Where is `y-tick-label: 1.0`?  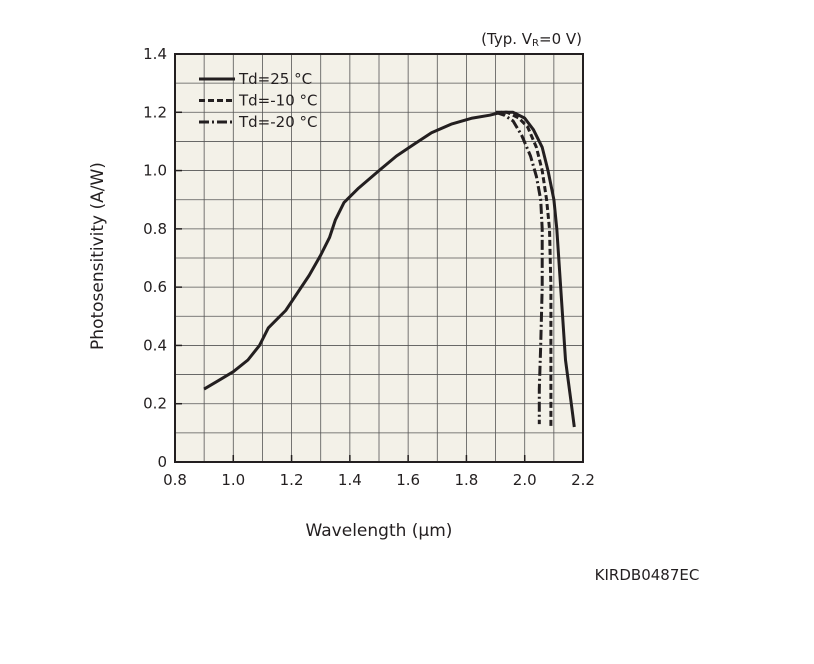 y-tick-label: 1.0 is located at coordinates (155, 171).